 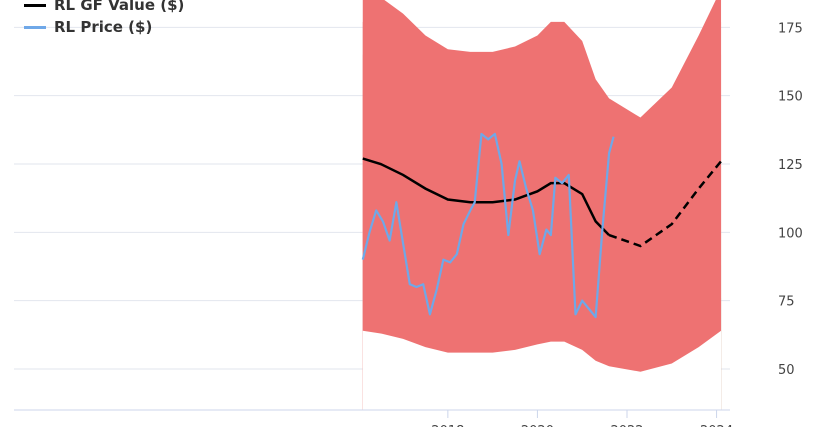 I want to click on price-line, so click(x=488, y=225).